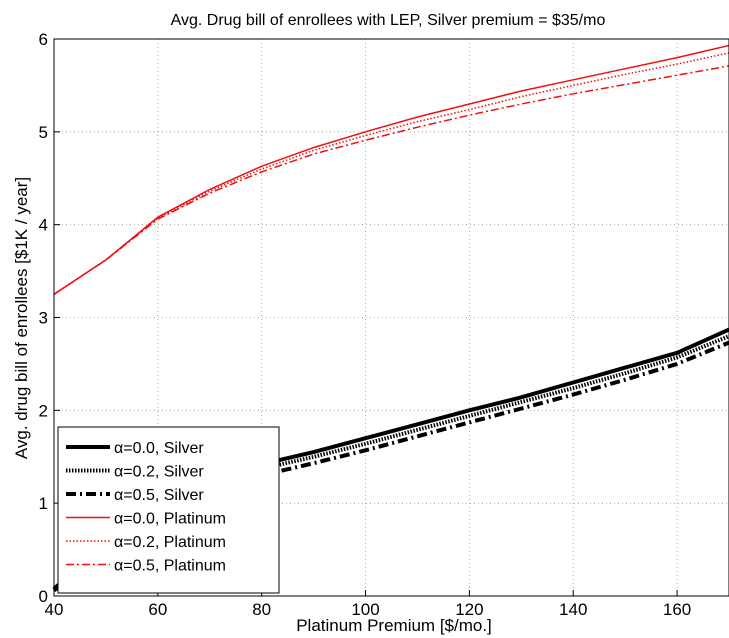 Image resolution: width=729 pixels, height=638 pixels. What do you see at coordinates (573, 609) in the screenshot?
I see `x-tick-label: 140` at bounding box center [573, 609].